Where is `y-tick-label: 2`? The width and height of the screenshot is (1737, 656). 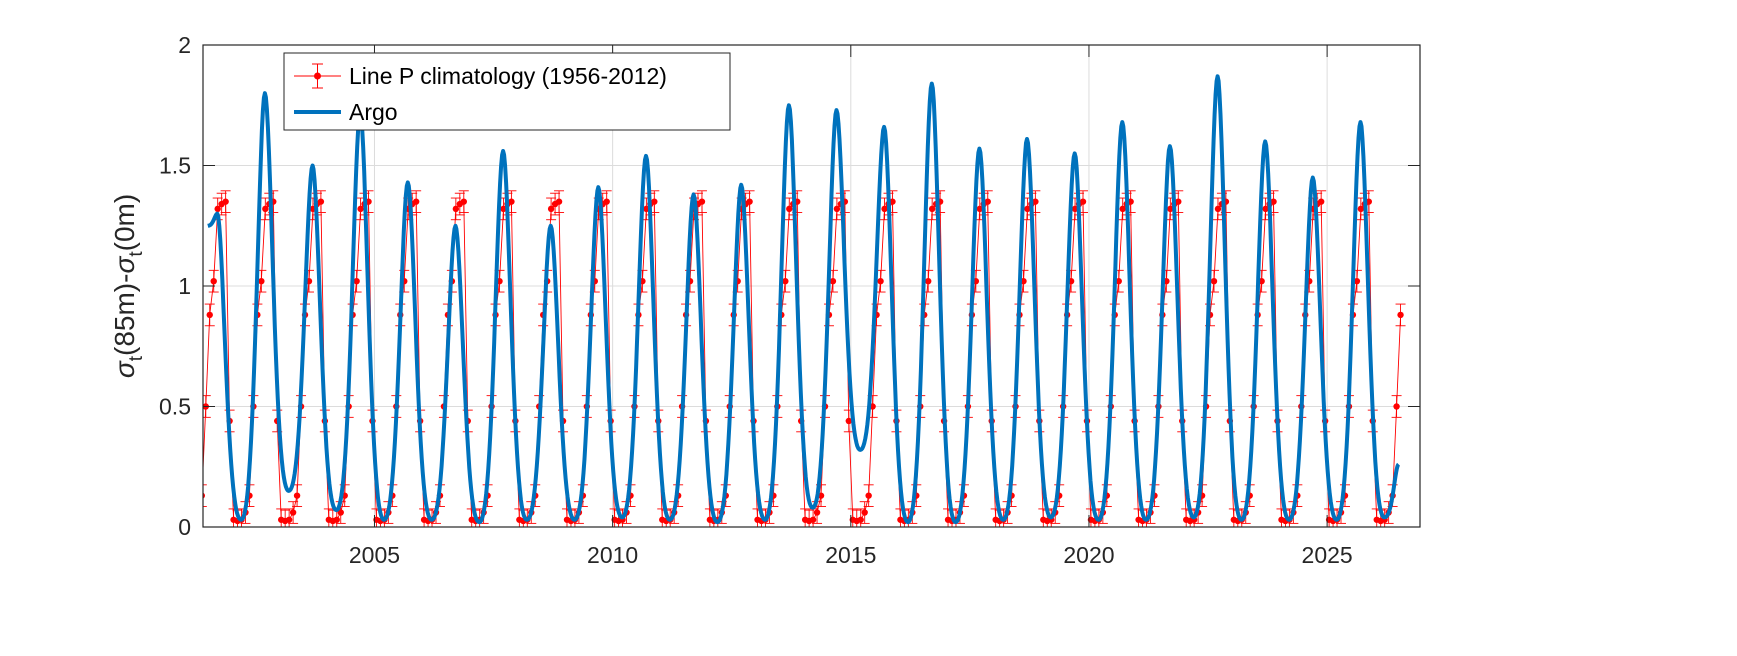 y-tick-label: 2 is located at coordinates (184, 45).